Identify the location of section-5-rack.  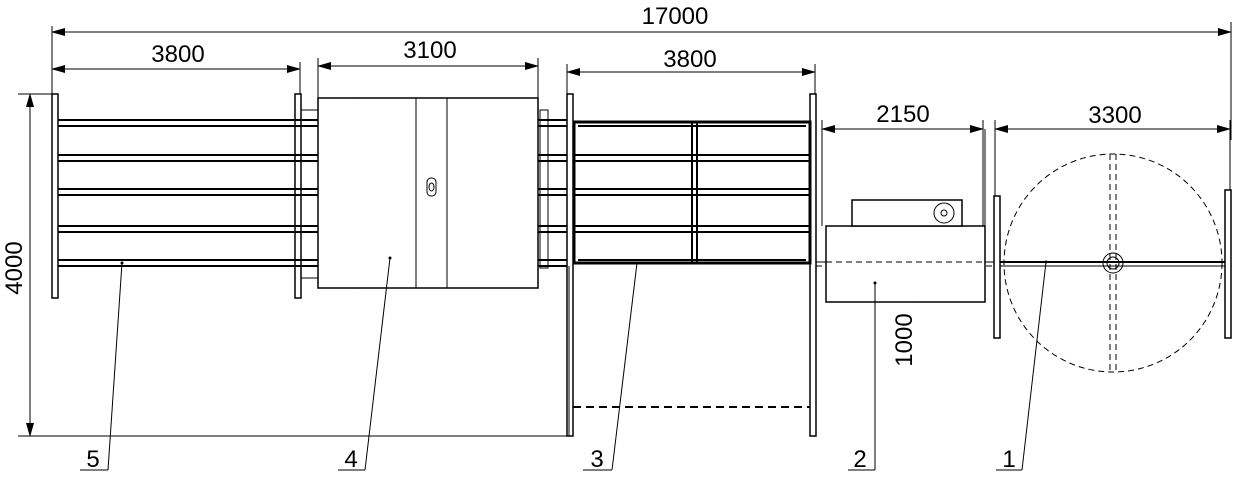
(184, 196).